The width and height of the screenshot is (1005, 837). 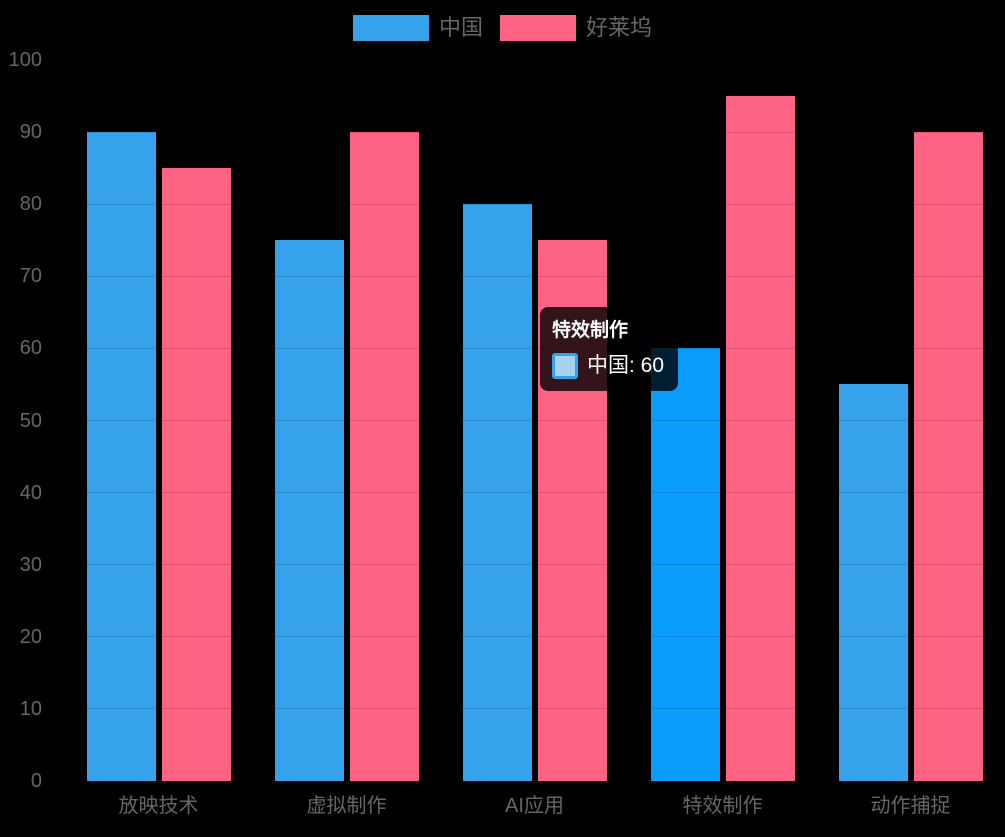 I want to click on y-axis-tick-label: 70, so click(x=30, y=276).